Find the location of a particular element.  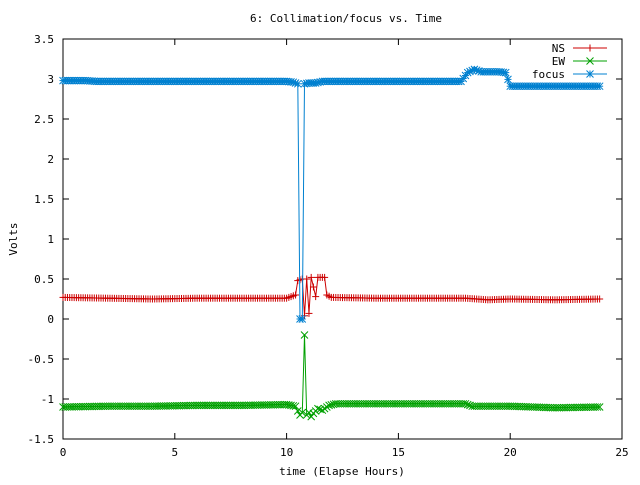

legend-label-ew: EW is located at coordinates (559, 61).